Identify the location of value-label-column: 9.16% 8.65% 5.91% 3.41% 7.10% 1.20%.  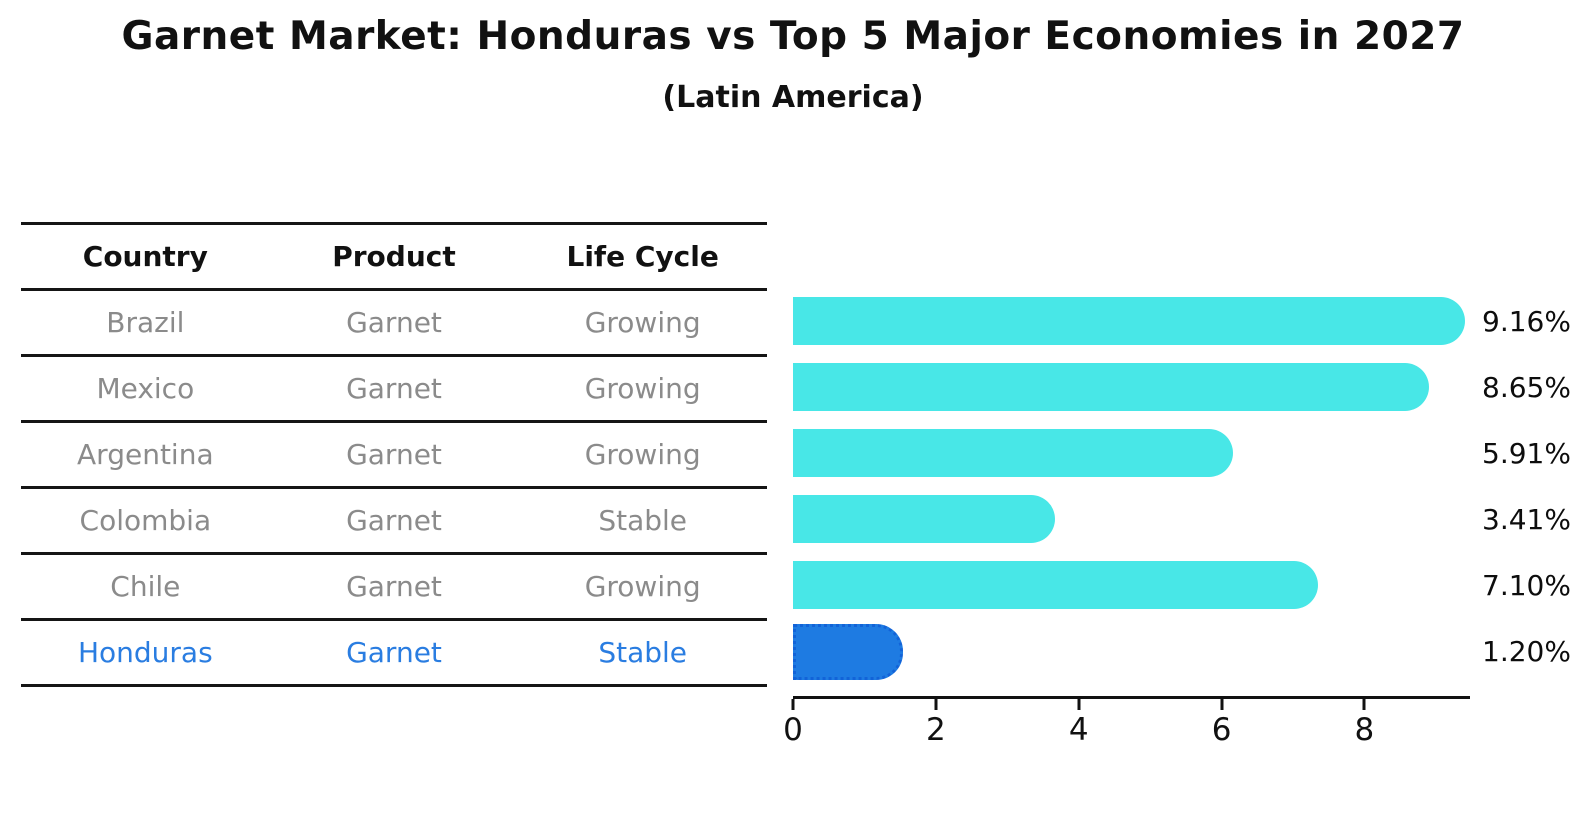
(1534, 486).